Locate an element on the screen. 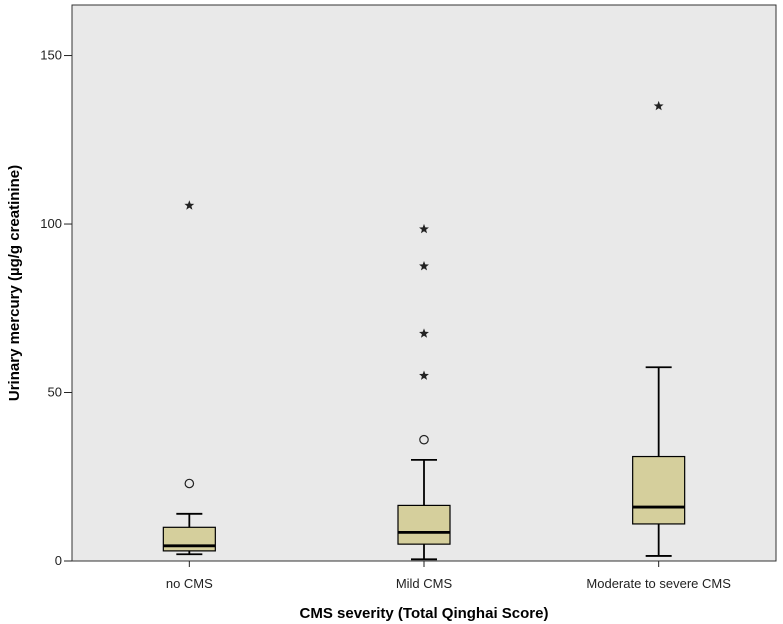 This screenshot has height=624, width=783. y-axis-title: Urinary mercury (µg/g creatinine) is located at coordinates (14, 283).